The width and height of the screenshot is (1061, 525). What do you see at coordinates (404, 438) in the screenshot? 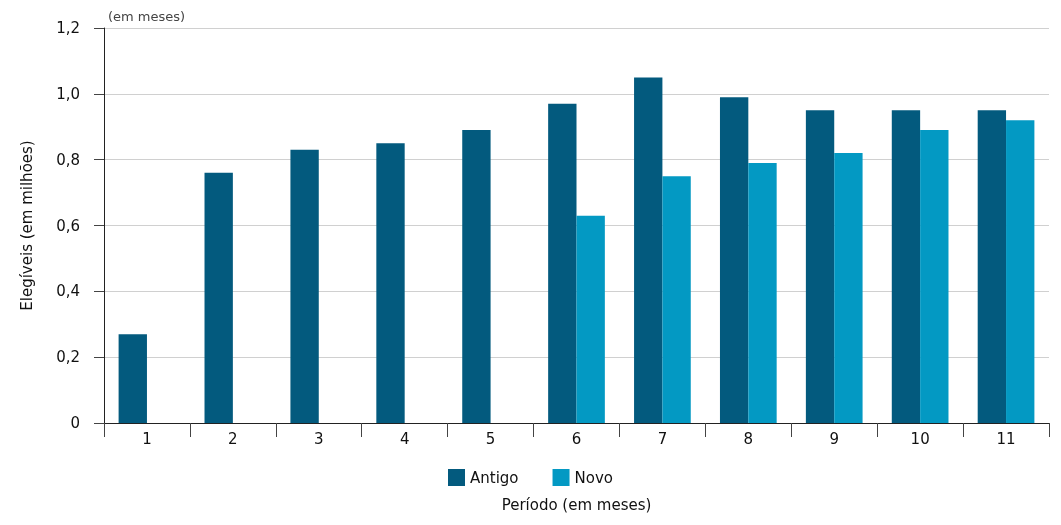
I see `x-tick-label: 4` at bounding box center [404, 438].